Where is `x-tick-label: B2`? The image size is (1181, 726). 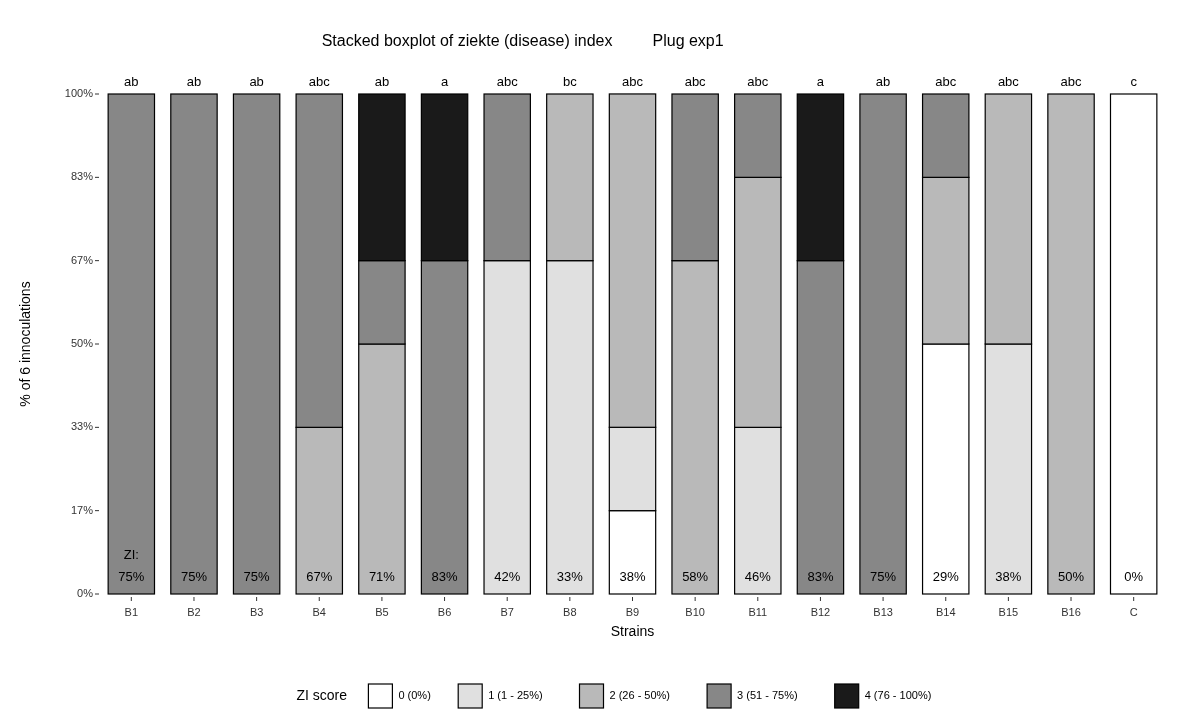
x-tick-label: B2 is located at coordinates (194, 612).